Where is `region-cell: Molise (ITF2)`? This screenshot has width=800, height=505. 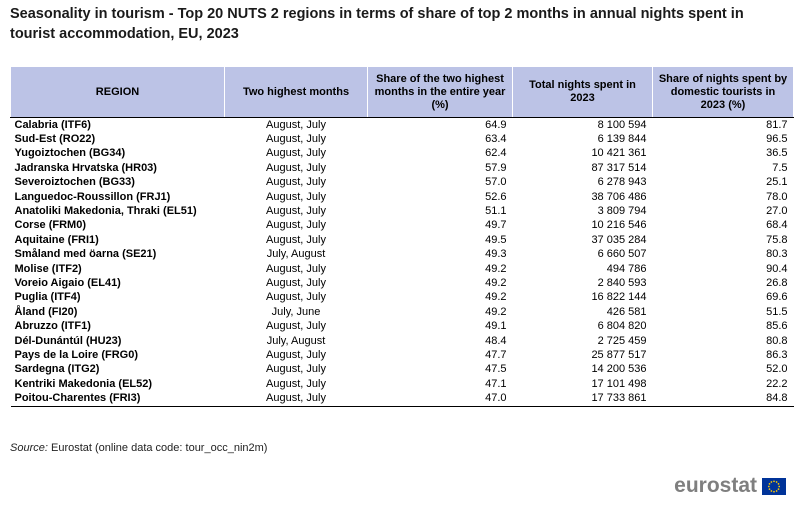 region-cell: Molise (ITF2) is located at coordinates (48, 268).